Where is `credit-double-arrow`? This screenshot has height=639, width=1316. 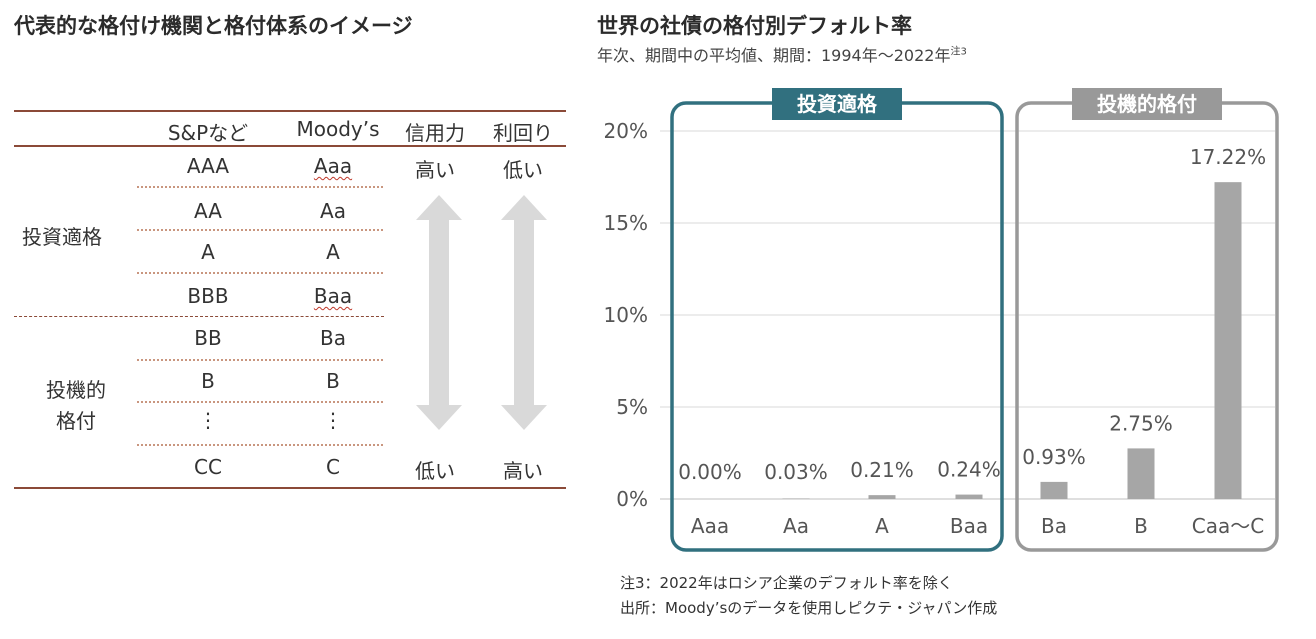 credit-double-arrow is located at coordinates (439, 312).